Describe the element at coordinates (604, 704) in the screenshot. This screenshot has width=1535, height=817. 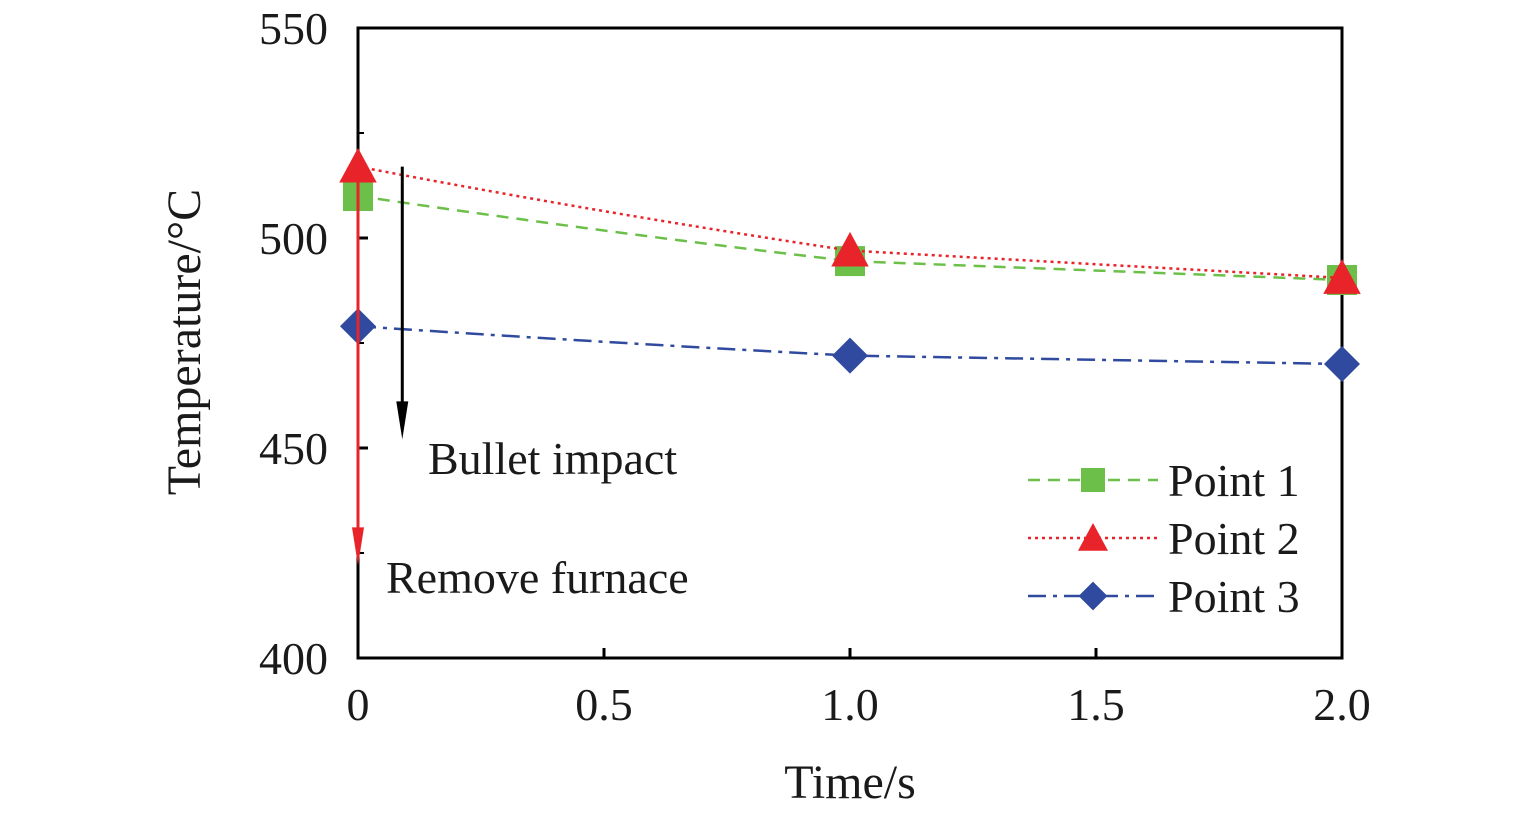
I see `x-tick-label: 0.5` at that location.